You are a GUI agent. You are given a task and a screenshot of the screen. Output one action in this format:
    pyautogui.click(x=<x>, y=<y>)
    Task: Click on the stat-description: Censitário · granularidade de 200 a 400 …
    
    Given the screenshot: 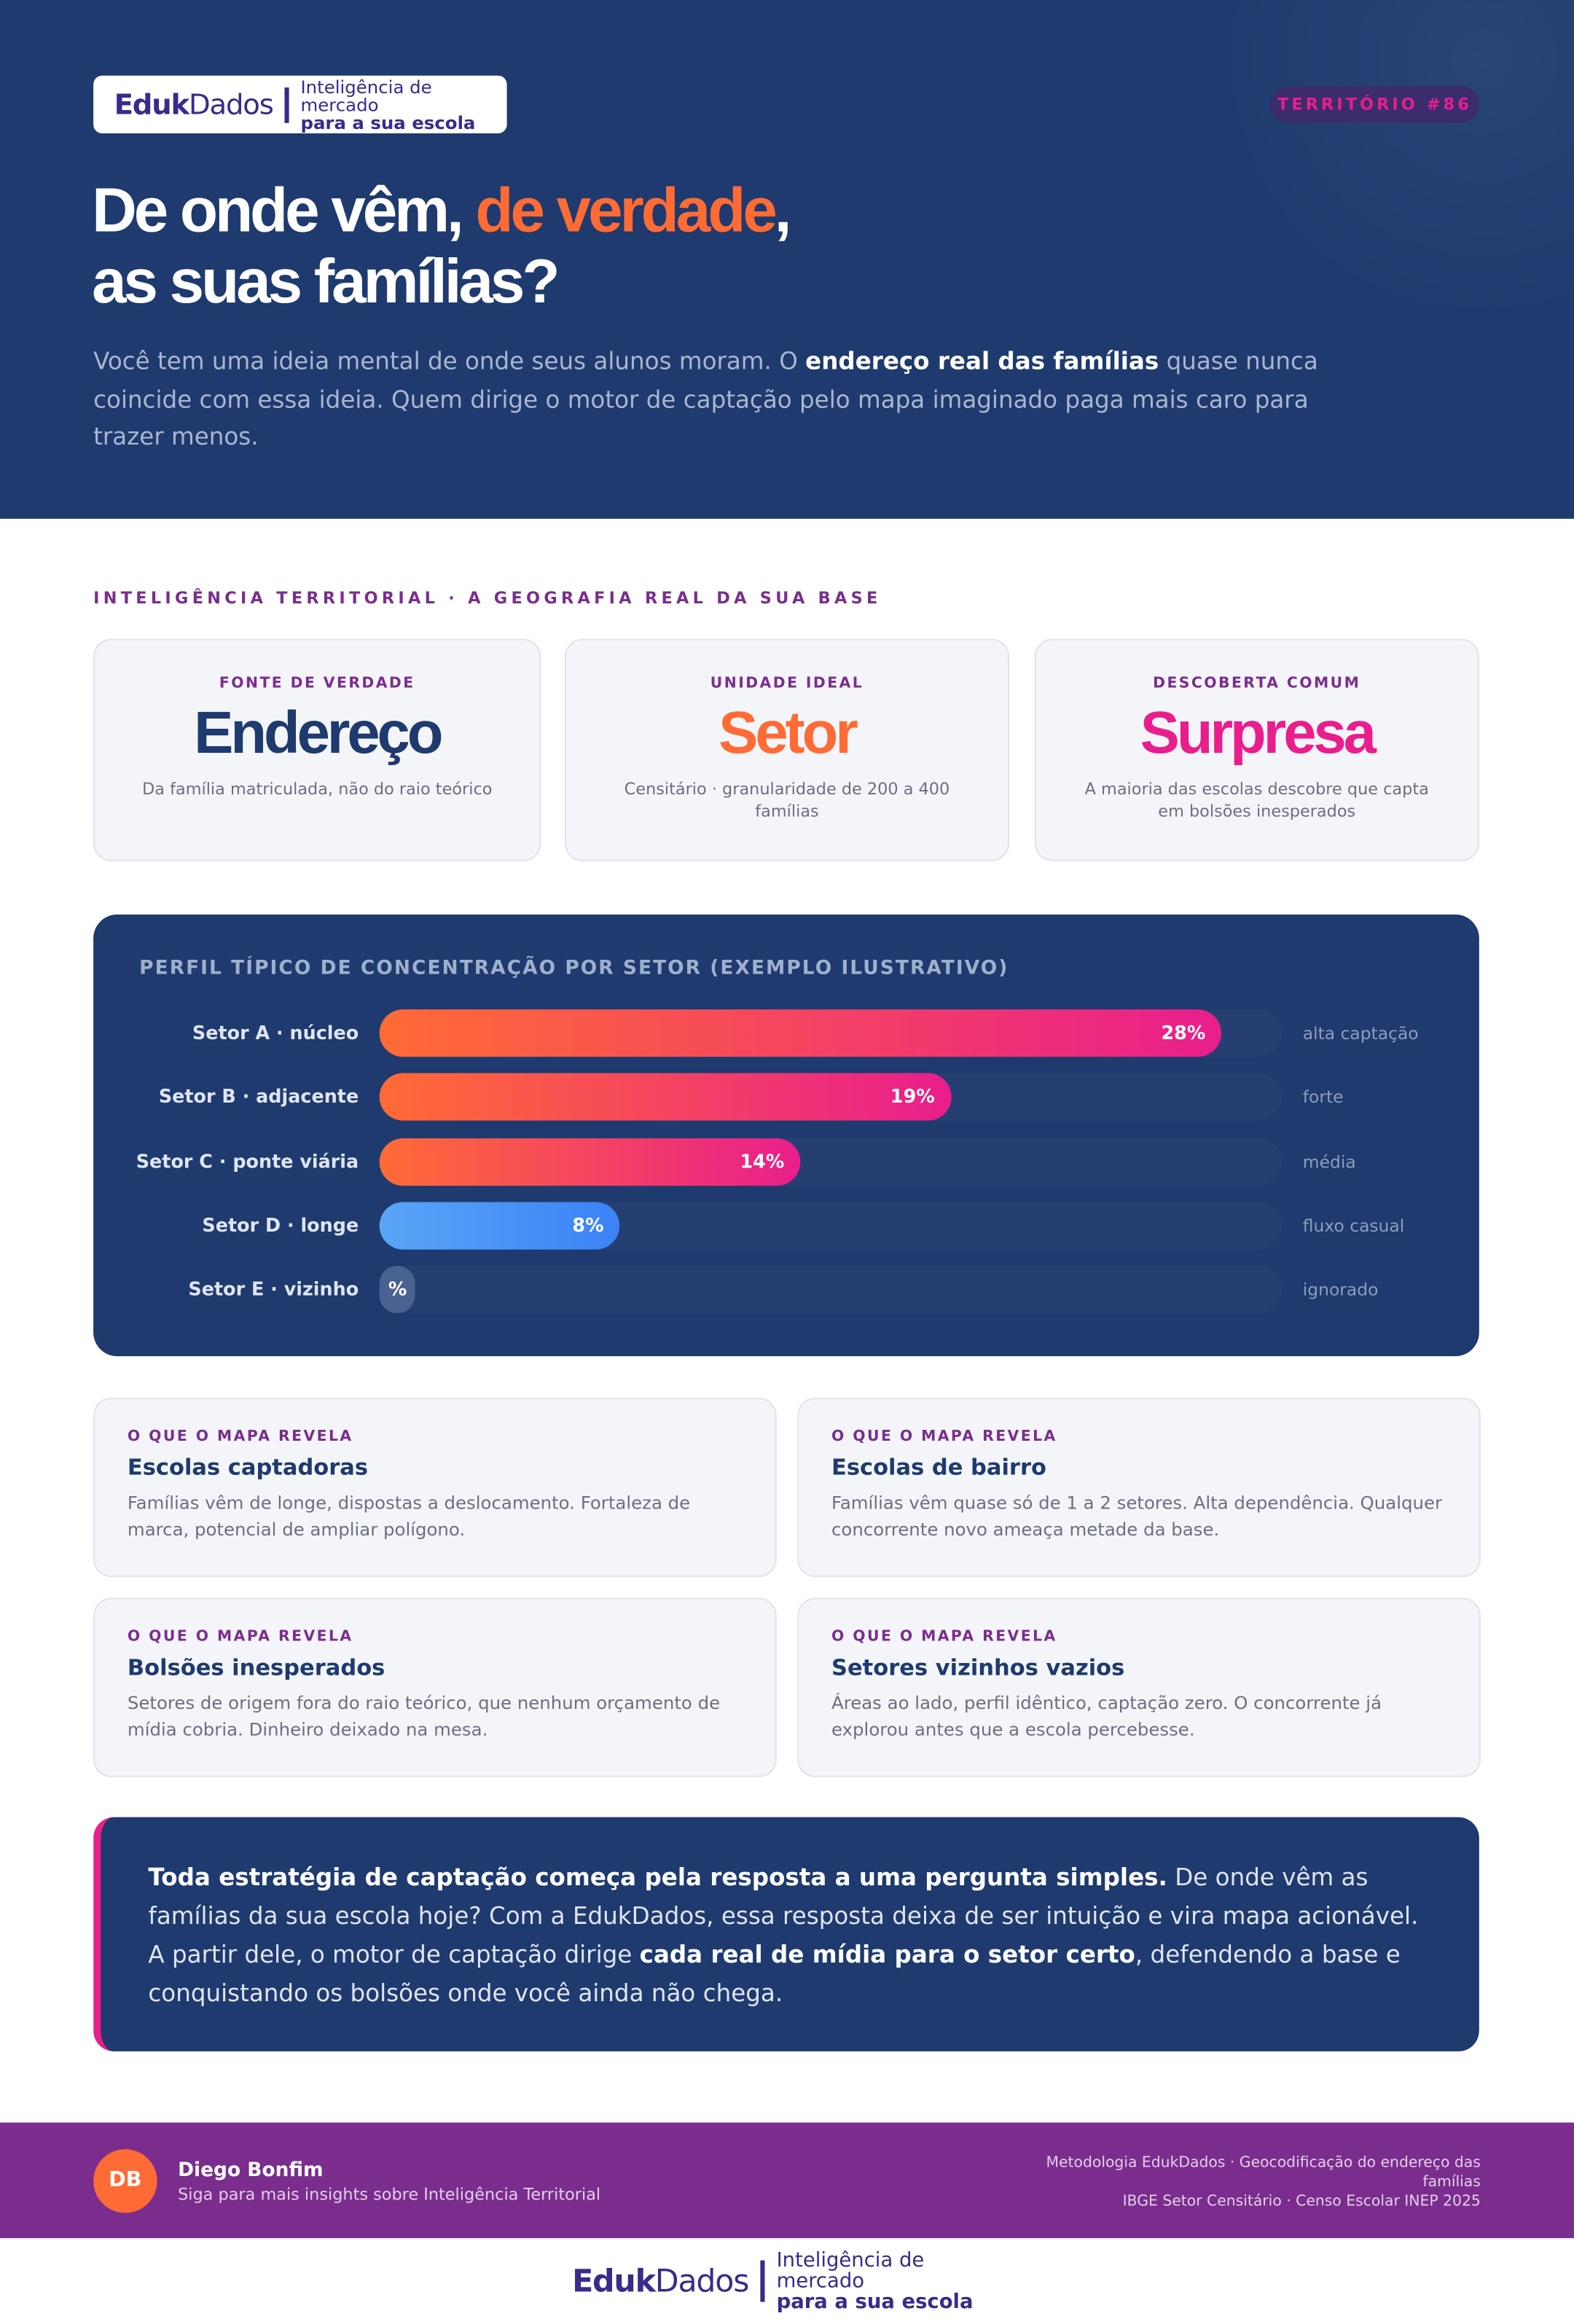 What is the action you would take?
    pyautogui.click(x=787, y=800)
    